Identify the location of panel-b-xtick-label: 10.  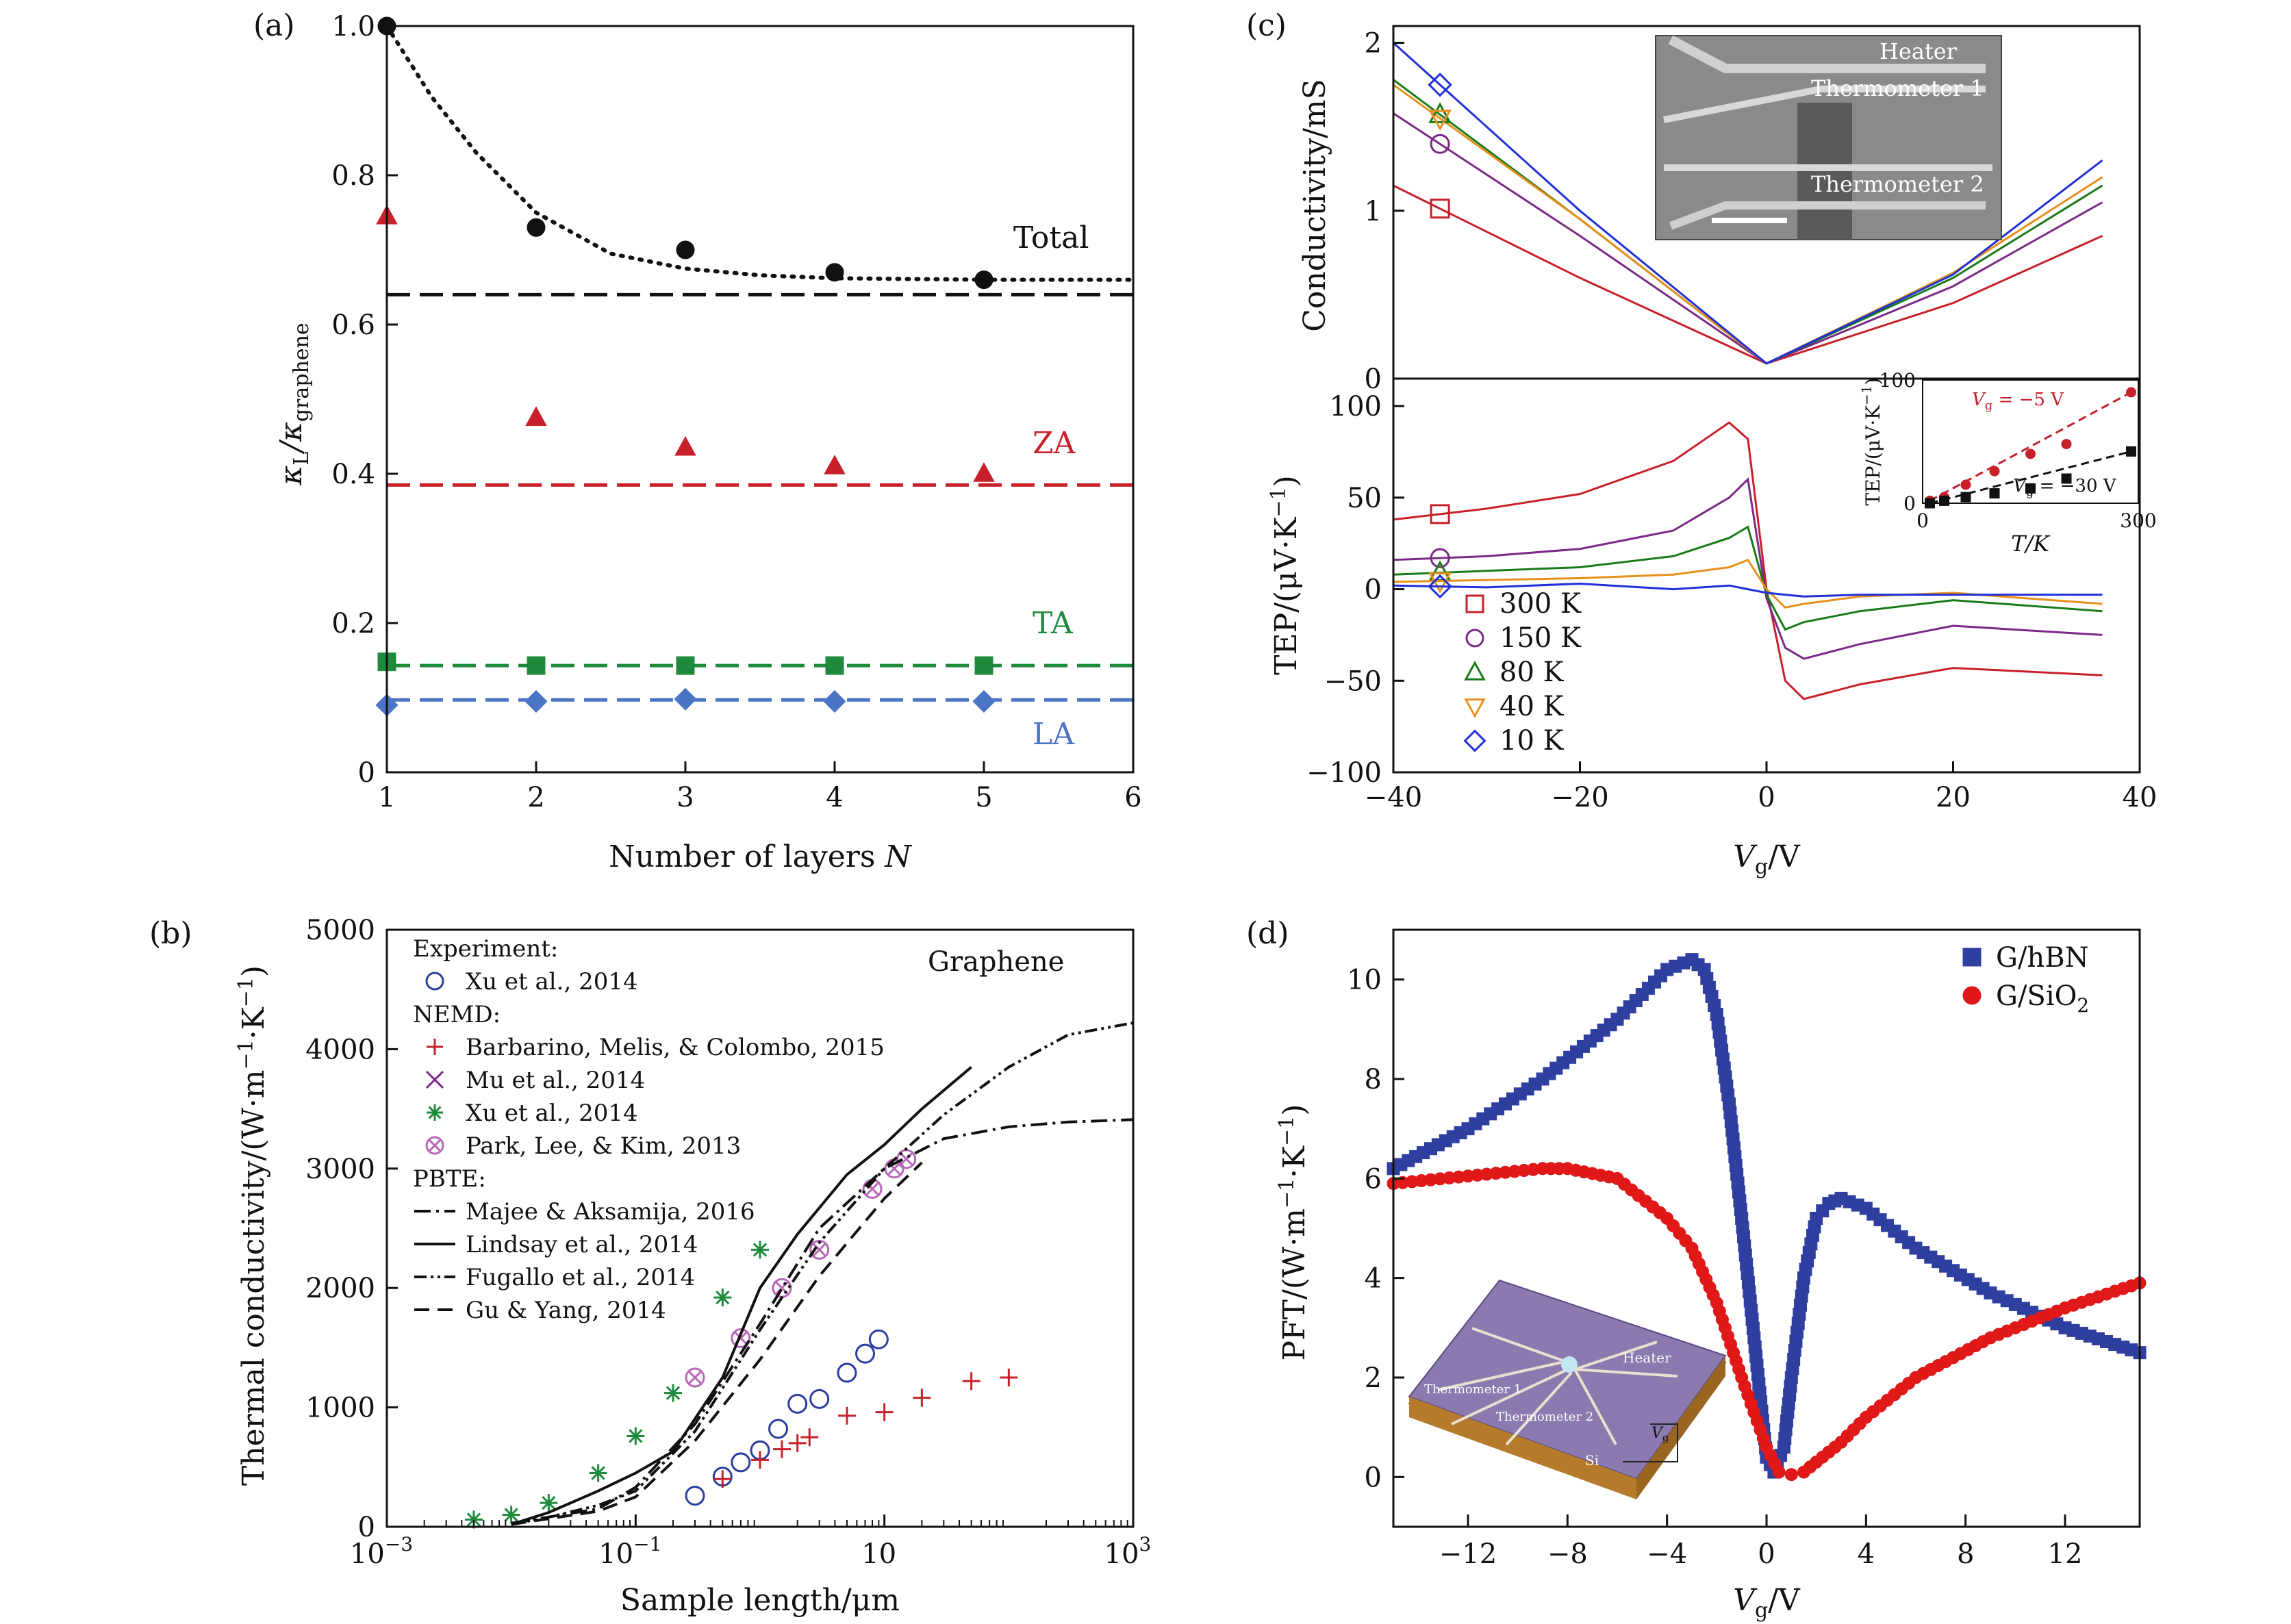
(878, 1554).